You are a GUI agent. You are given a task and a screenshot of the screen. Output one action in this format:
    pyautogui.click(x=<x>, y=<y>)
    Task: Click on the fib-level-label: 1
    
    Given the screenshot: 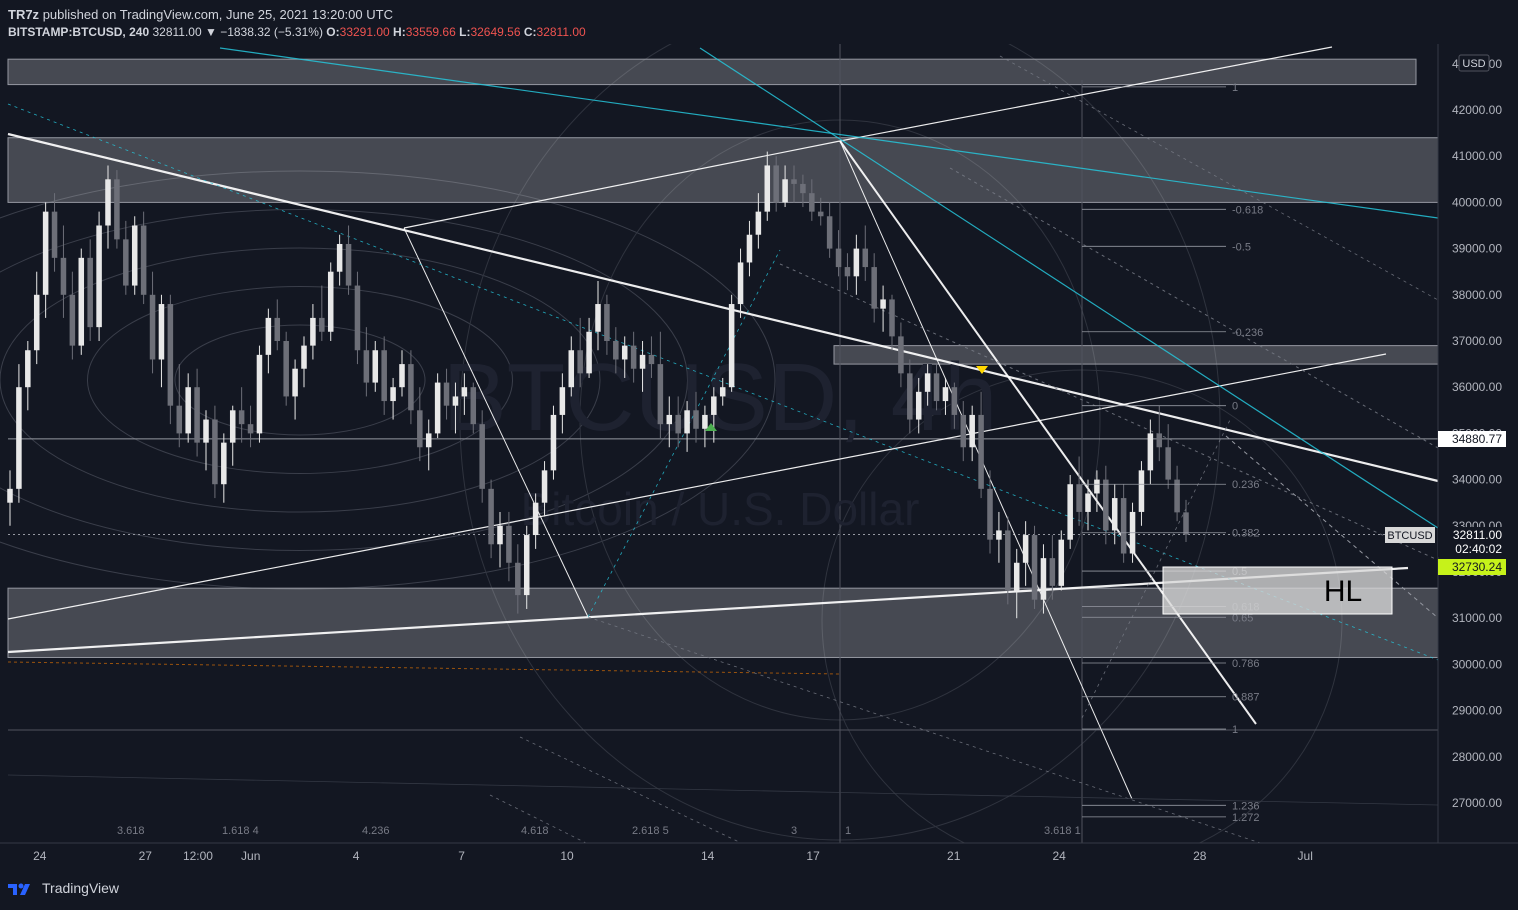 What is the action you would take?
    pyautogui.click(x=1235, y=88)
    